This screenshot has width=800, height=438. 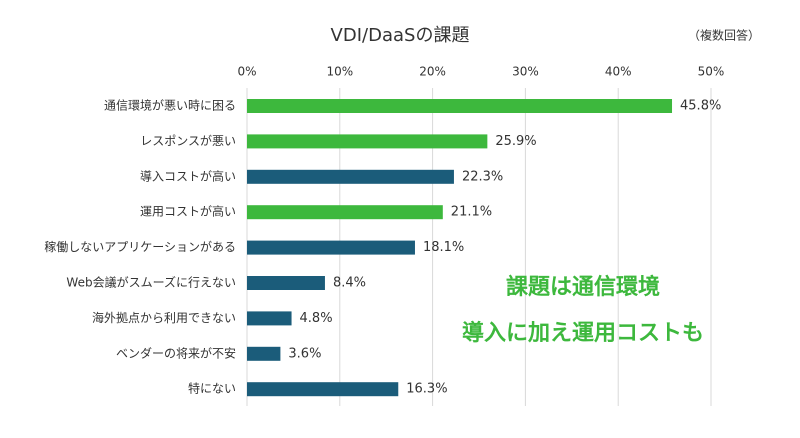 What do you see at coordinates (432, 72) in the screenshot?
I see `x-tick-label: 20%` at bounding box center [432, 72].